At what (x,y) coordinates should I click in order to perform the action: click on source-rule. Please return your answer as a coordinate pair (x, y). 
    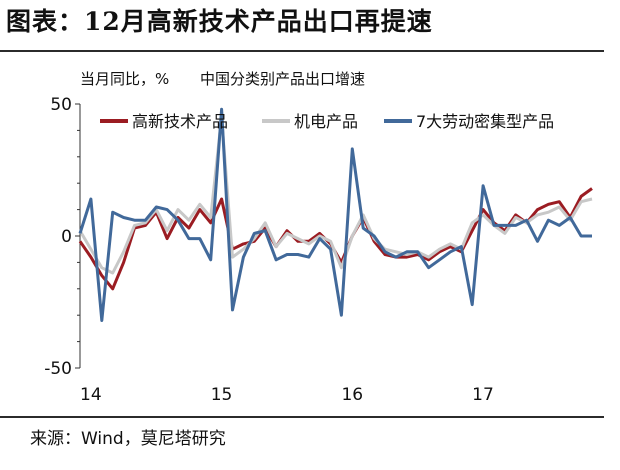
    Looking at the image, I should click on (302, 417).